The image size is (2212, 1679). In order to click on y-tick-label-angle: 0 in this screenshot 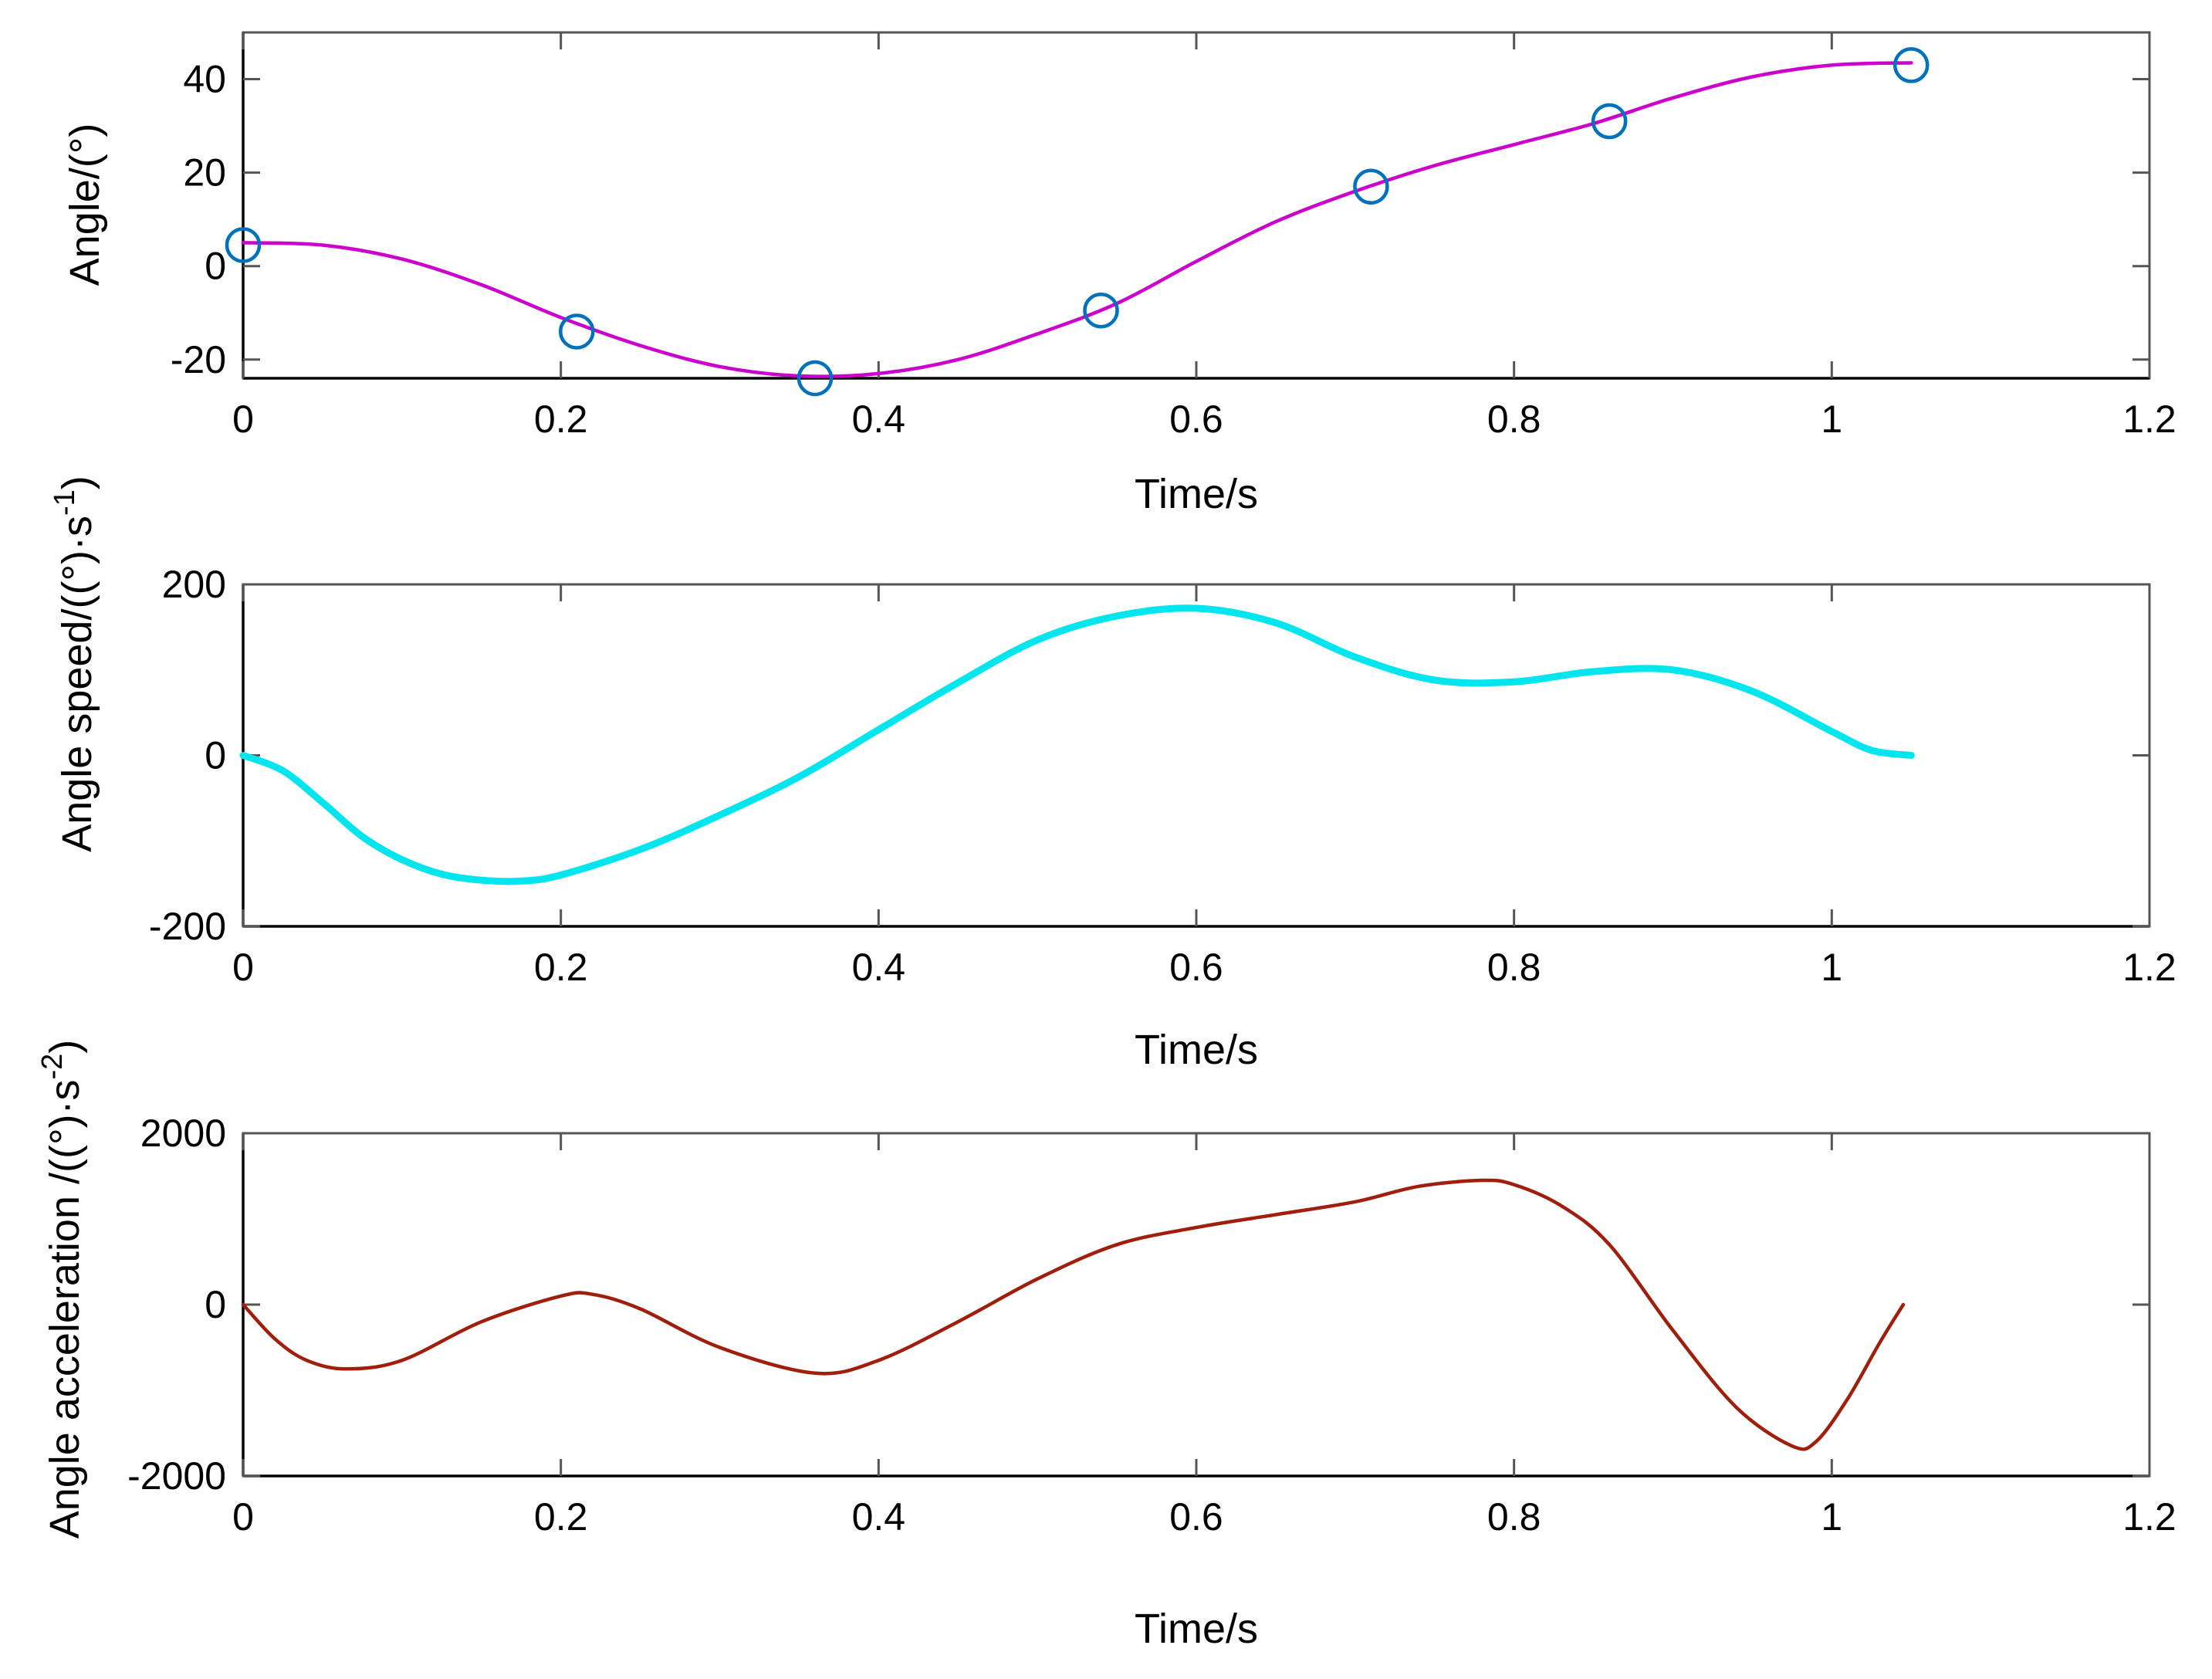, I will do `click(215, 266)`.